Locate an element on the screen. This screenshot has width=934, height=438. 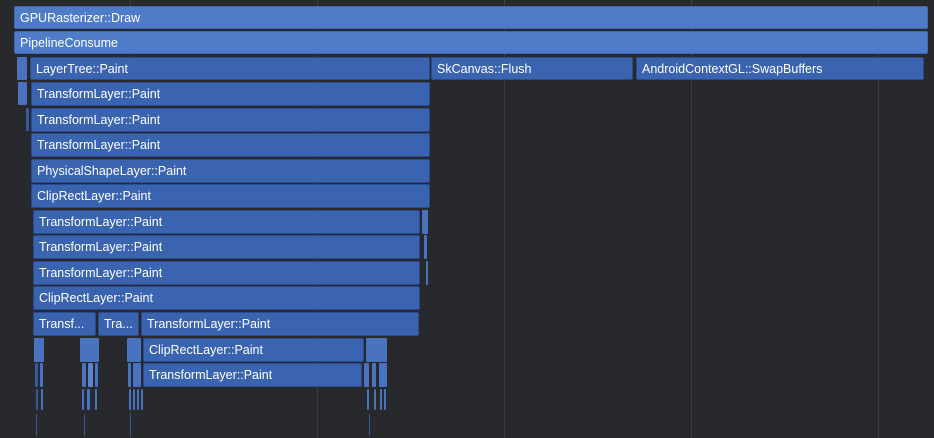
slice-android-swap-buffers: AndroidContextGL::SwapBuffers is located at coordinates (780, 68).